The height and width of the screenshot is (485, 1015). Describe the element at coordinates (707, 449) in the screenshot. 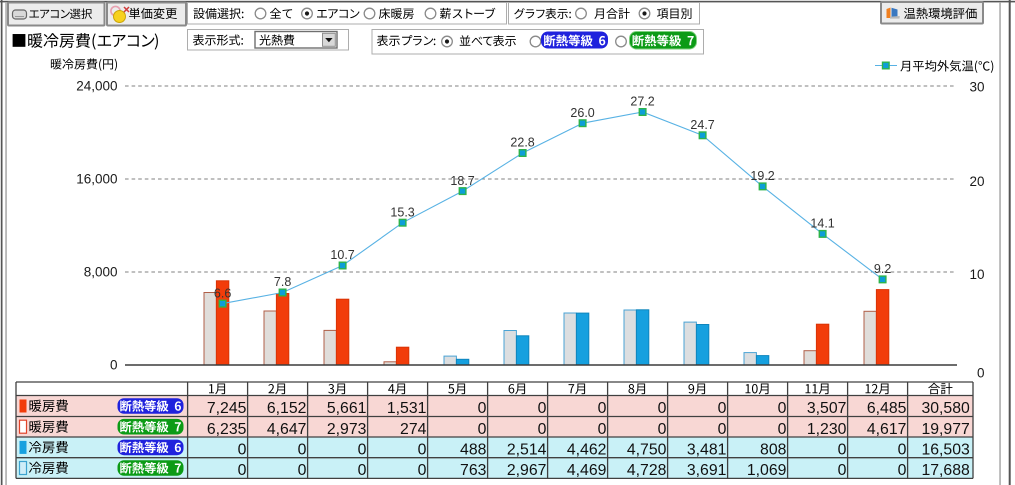

I see `svg-text: 3,481` at that location.